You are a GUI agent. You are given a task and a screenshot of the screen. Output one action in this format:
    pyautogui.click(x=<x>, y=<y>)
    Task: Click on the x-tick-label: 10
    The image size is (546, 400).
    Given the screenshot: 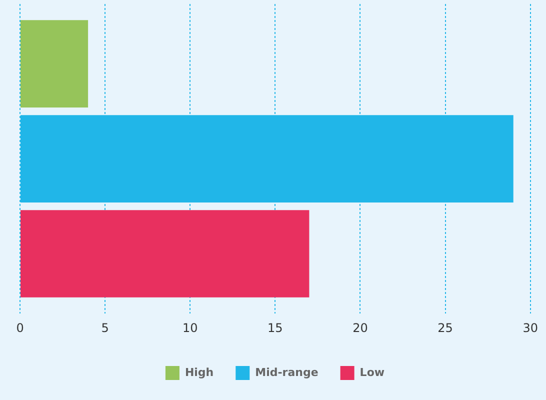 What is the action you would take?
    pyautogui.click(x=190, y=327)
    